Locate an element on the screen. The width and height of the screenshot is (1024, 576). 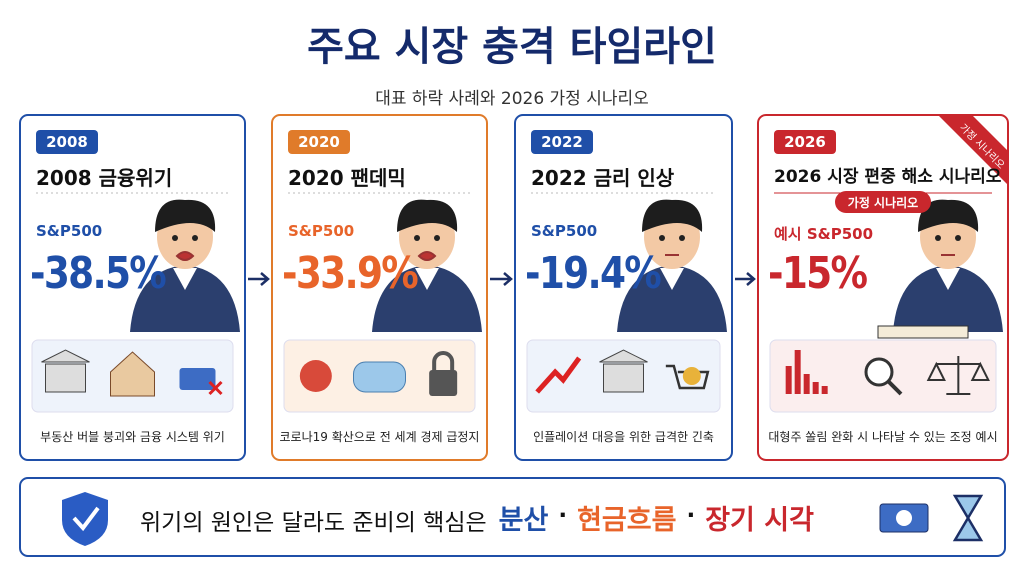
badge: 2020 is located at coordinates (319, 142).